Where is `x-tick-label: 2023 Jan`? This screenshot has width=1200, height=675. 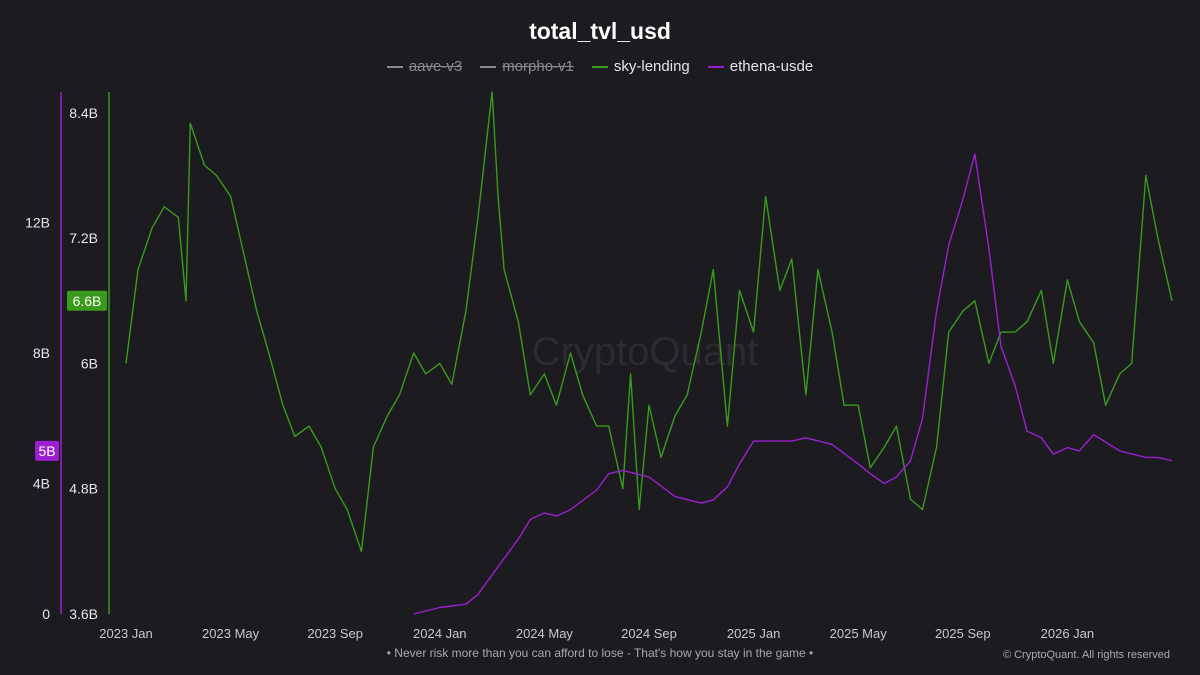 x-tick-label: 2023 Jan is located at coordinates (126, 633).